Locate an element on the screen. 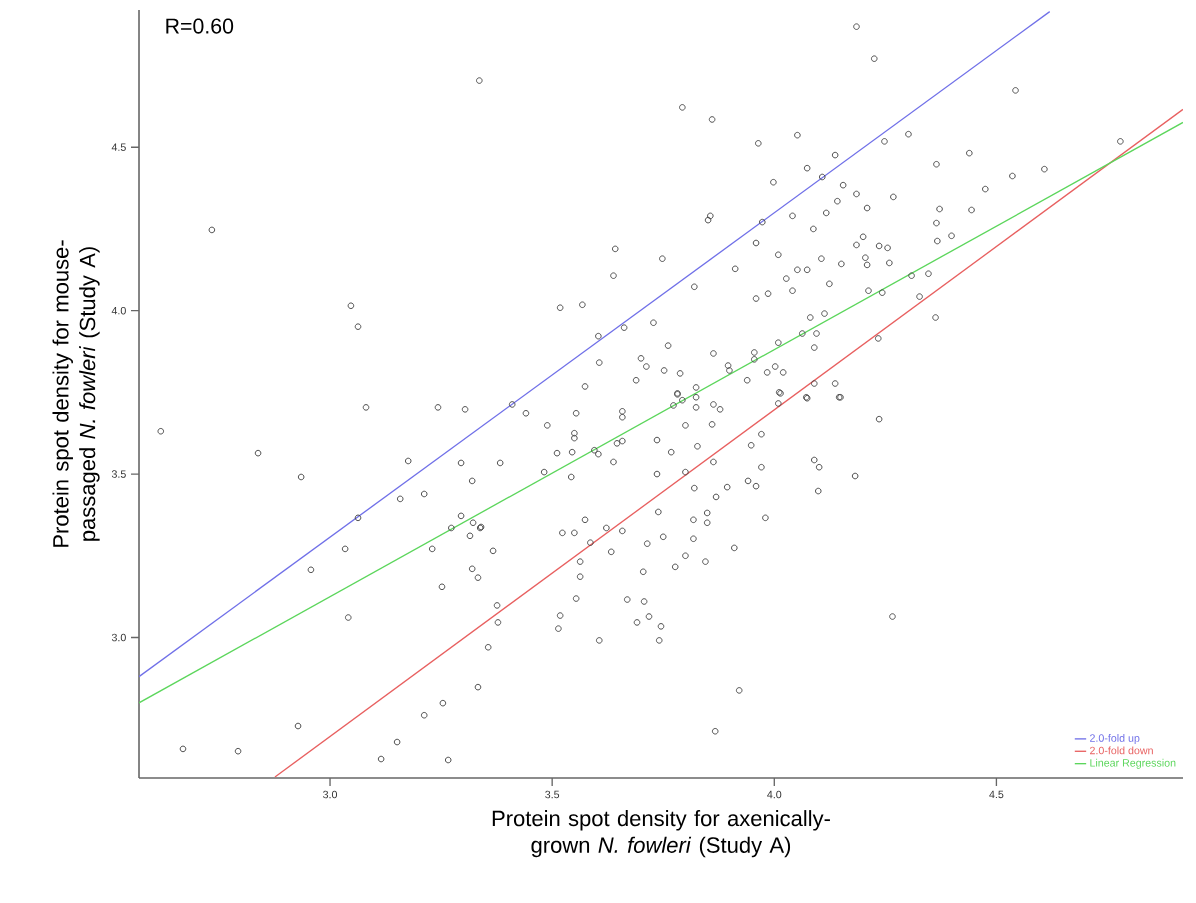 Image resolution: width=1196 pixels, height=903 pixels. legend-label: 2.0-fold down is located at coordinates (1121, 750).